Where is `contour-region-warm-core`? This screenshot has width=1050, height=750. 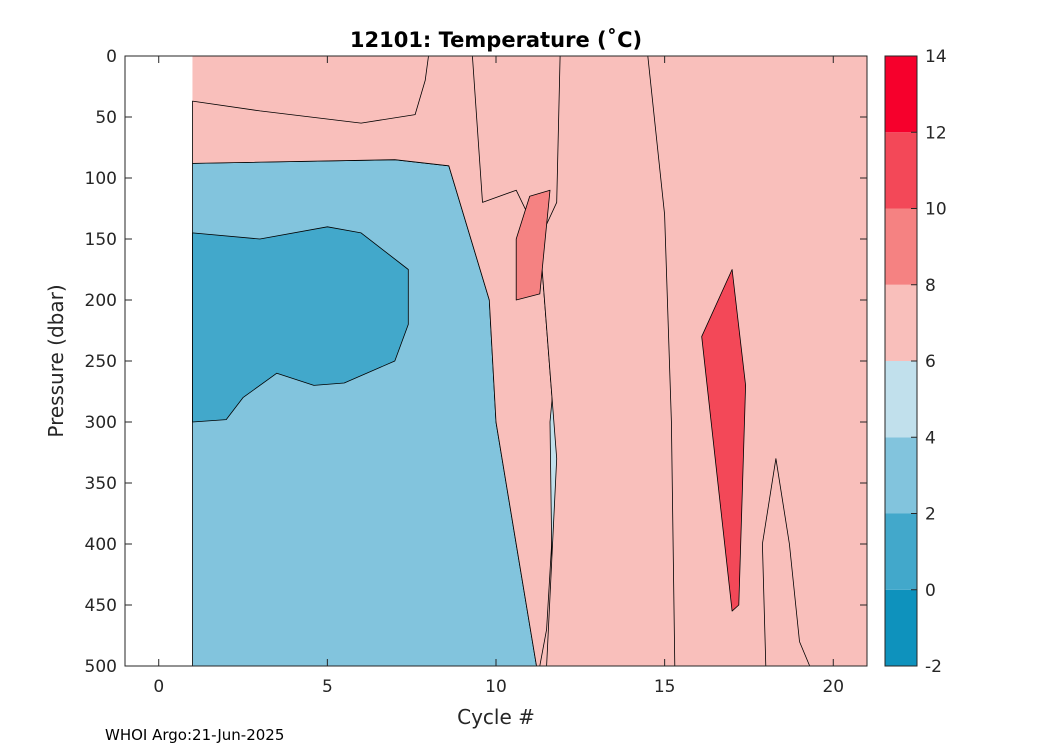 contour-region-warm-core is located at coordinates (723, 440).